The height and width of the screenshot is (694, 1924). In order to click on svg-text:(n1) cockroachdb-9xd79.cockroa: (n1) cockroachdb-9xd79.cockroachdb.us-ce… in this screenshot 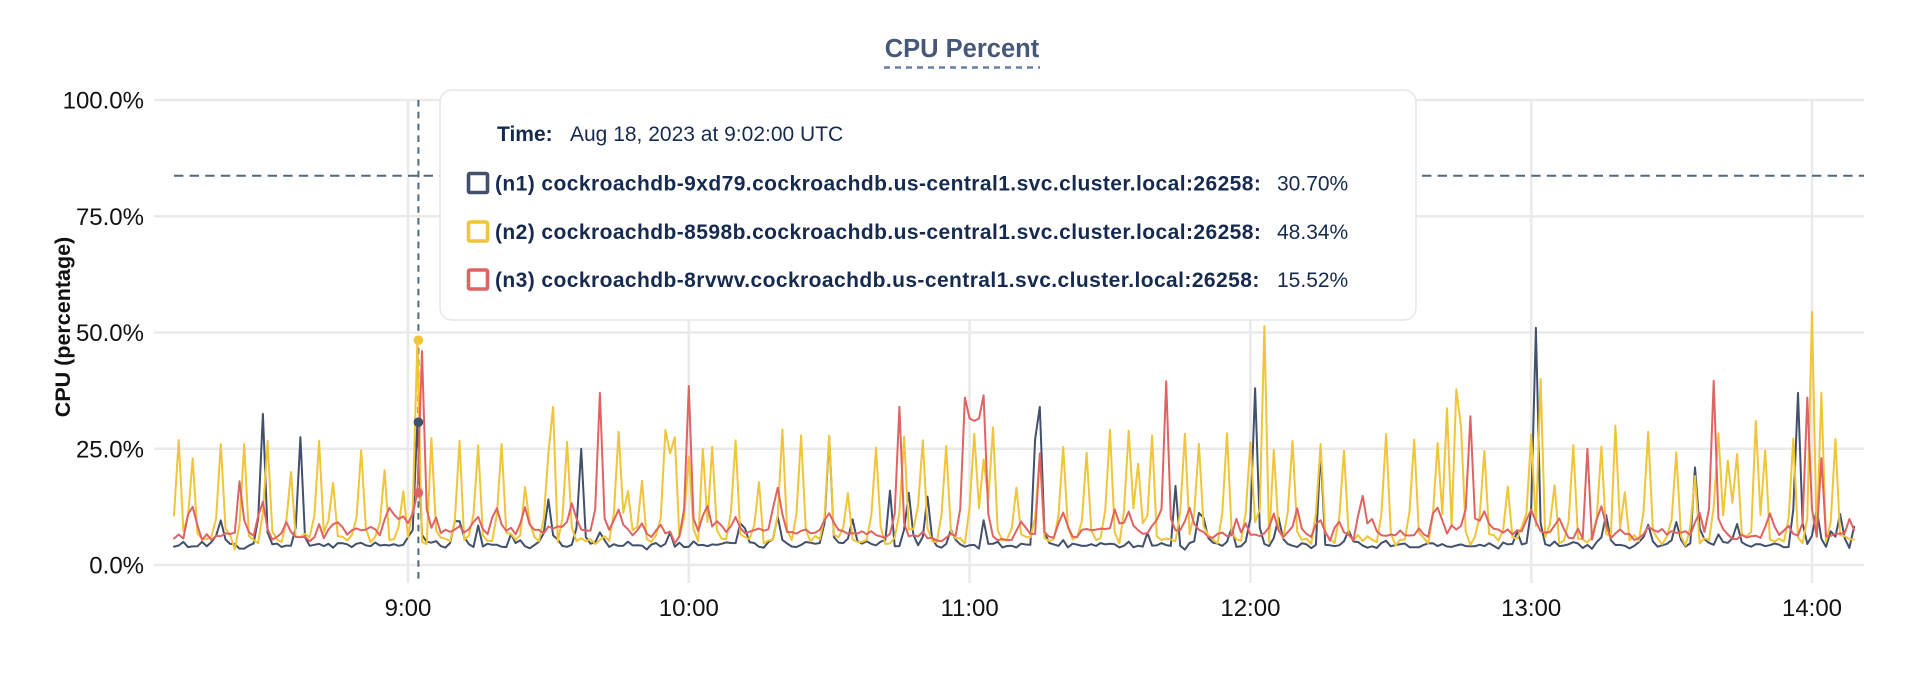, I will do `click(878, 184)`.